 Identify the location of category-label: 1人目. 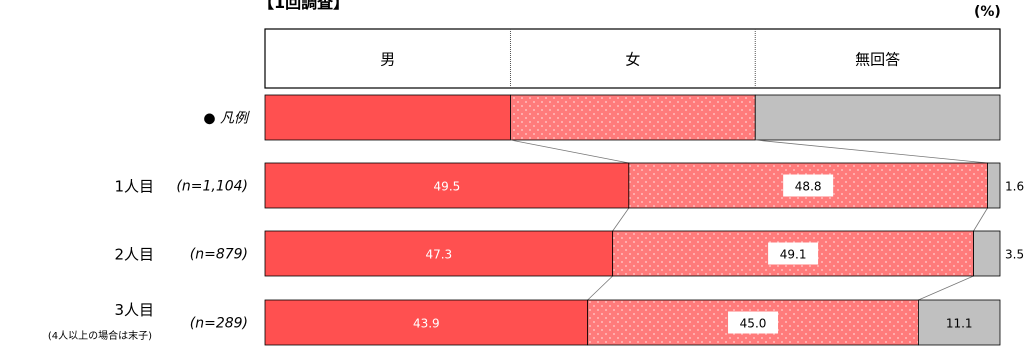
(134, 187).